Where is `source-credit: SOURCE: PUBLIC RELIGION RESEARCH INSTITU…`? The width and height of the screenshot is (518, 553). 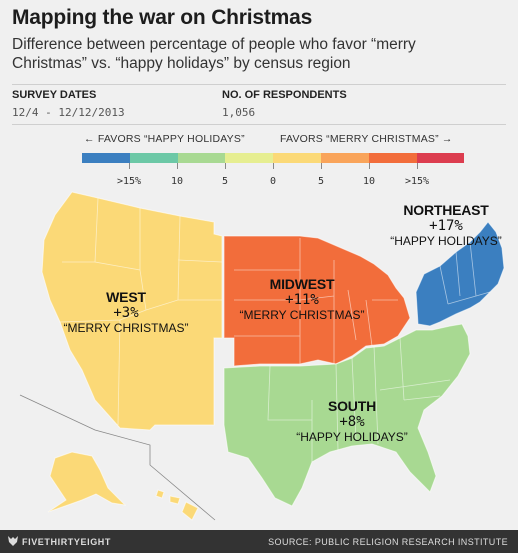
source-credit: SOURCE: PUBLIC RELIGION RESEARCH INSTITU… is located at coordinates (388, 542).